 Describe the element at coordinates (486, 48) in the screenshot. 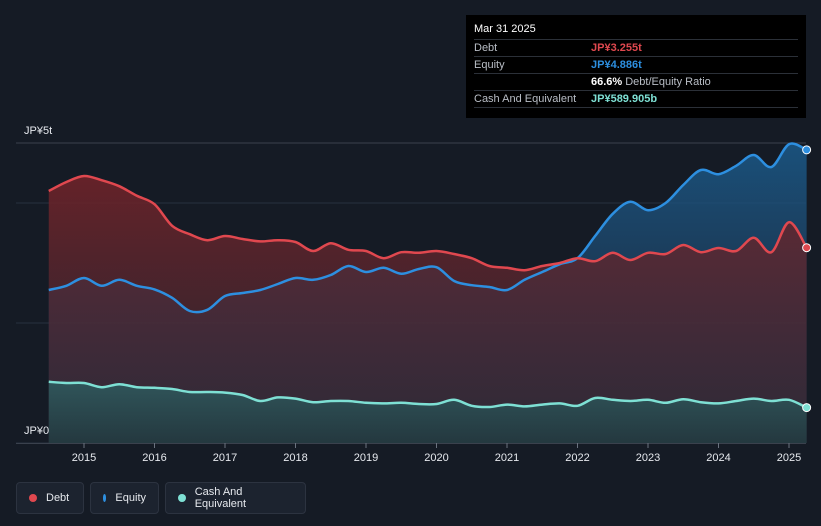

I see `tooltip-debt-label: Debt` at that location.